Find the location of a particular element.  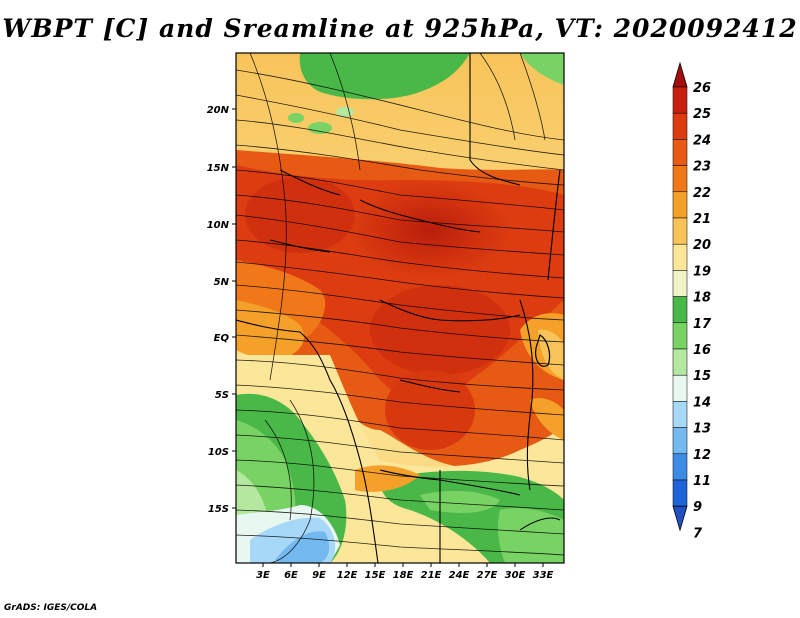

lat-label-5n: 5N is located at coordinates (222, 282).